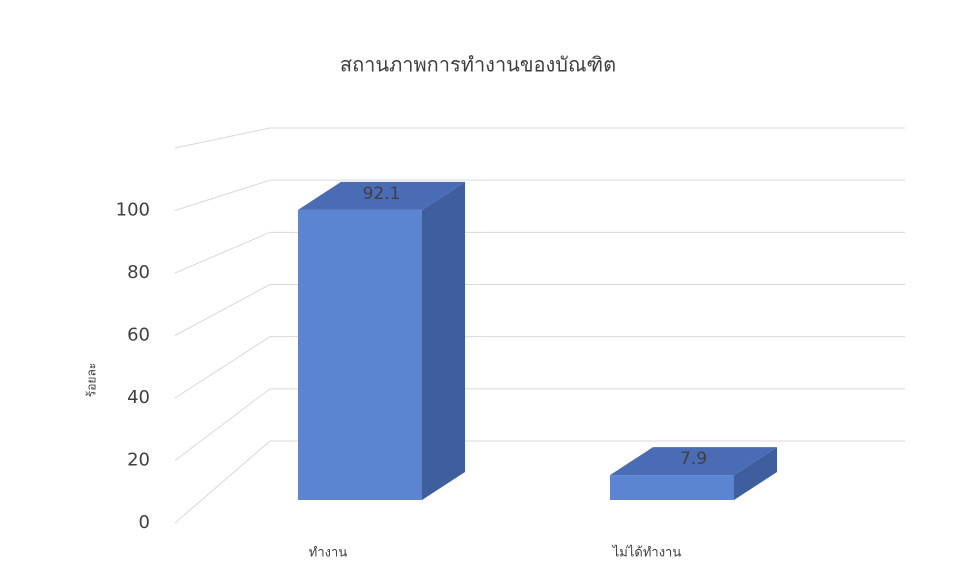 Image resolution: width=957 pixels, height=588 pixels. I want to click on wall-edge, so click(539, 138).